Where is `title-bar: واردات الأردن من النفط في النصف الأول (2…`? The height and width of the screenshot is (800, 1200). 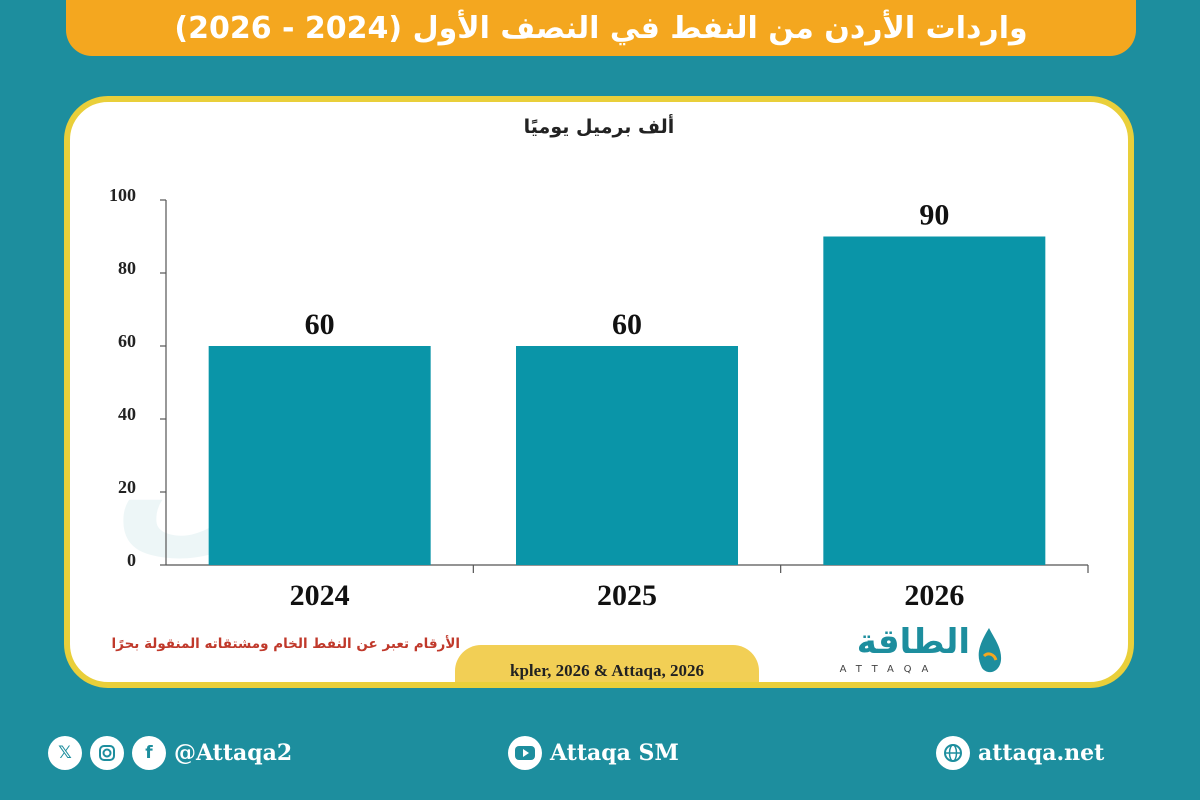 title-bar: واردات الأردن من النفط في النصف الأول (2… is located at coordinates (601, 28).